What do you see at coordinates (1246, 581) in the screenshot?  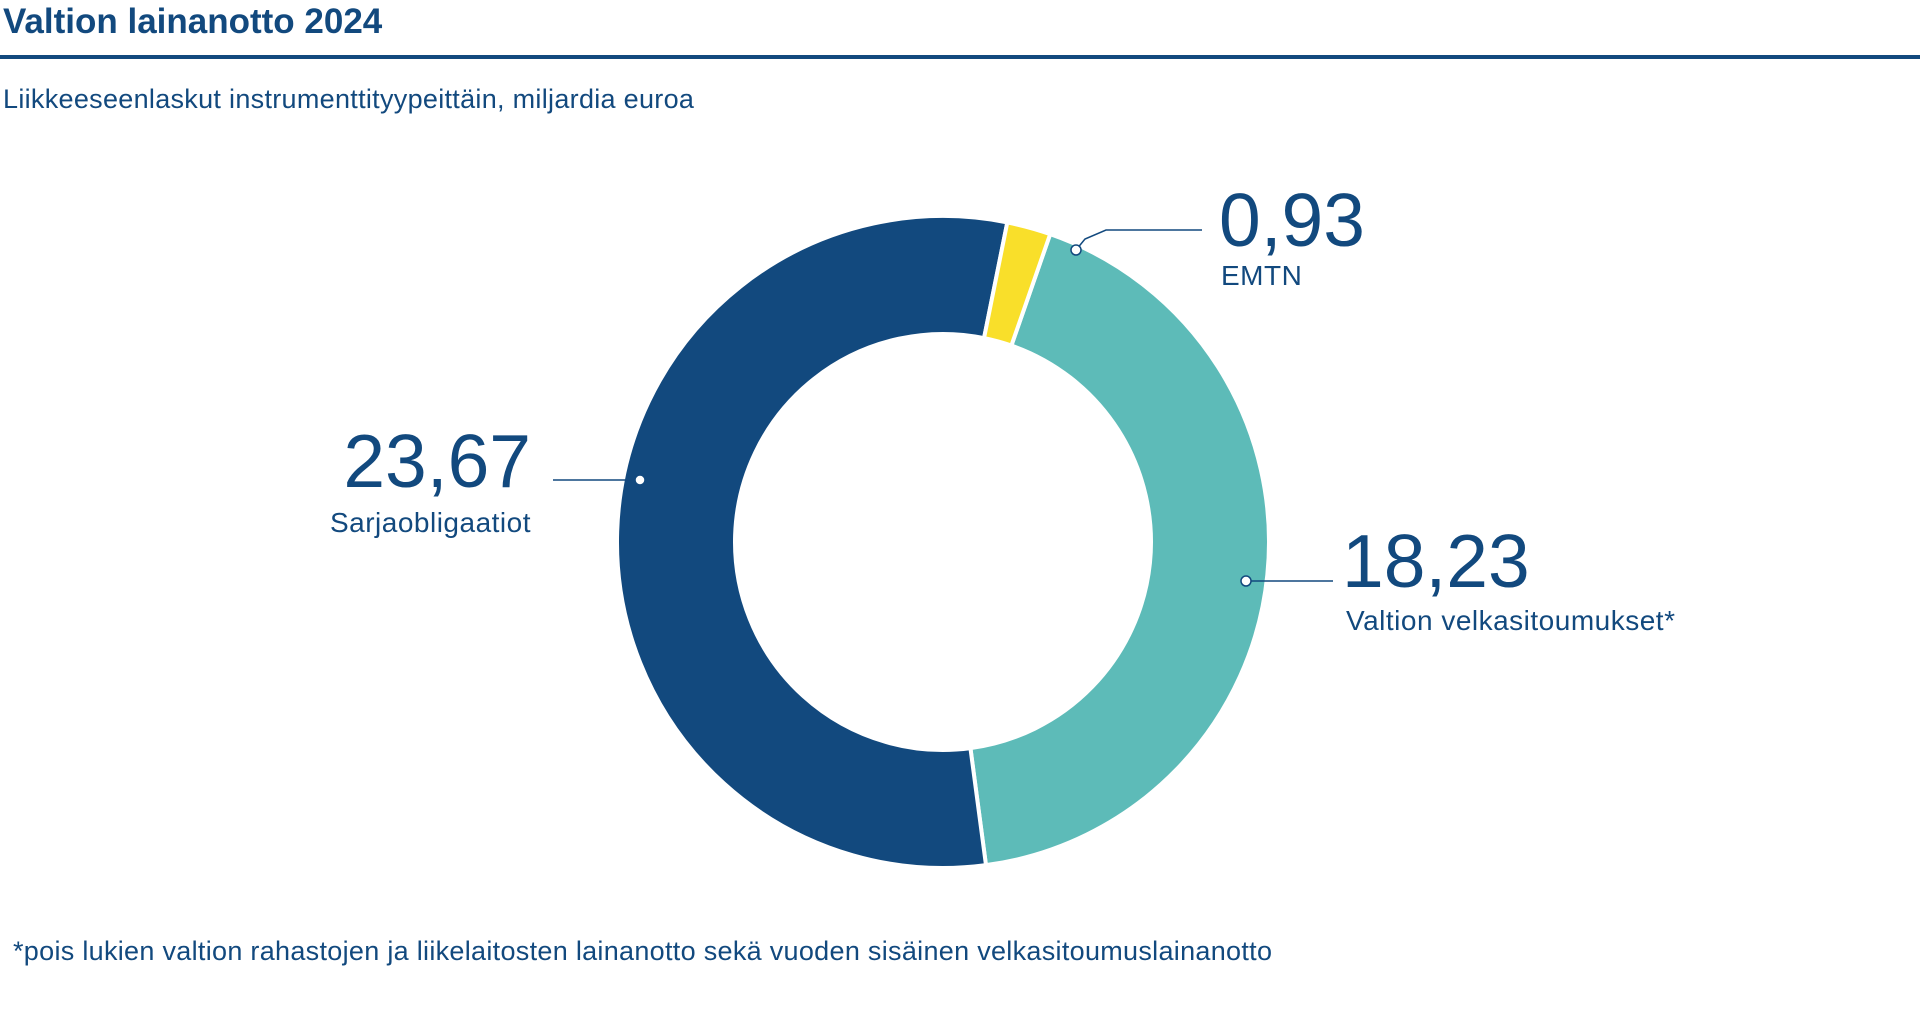 I see `leader-dot-valtion-velkasitoumukset` at bounding box center [1246, 581].